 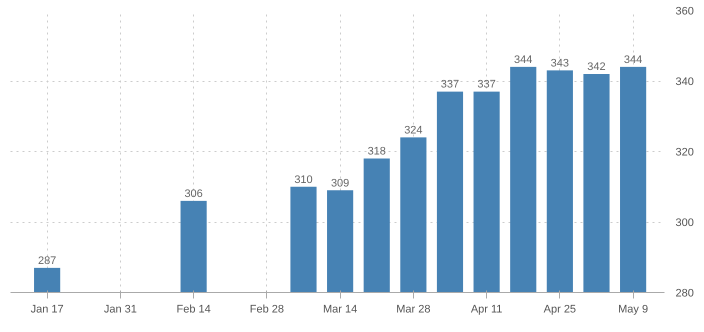 I want to click on data-label: 306, so click(x=193, y=194).